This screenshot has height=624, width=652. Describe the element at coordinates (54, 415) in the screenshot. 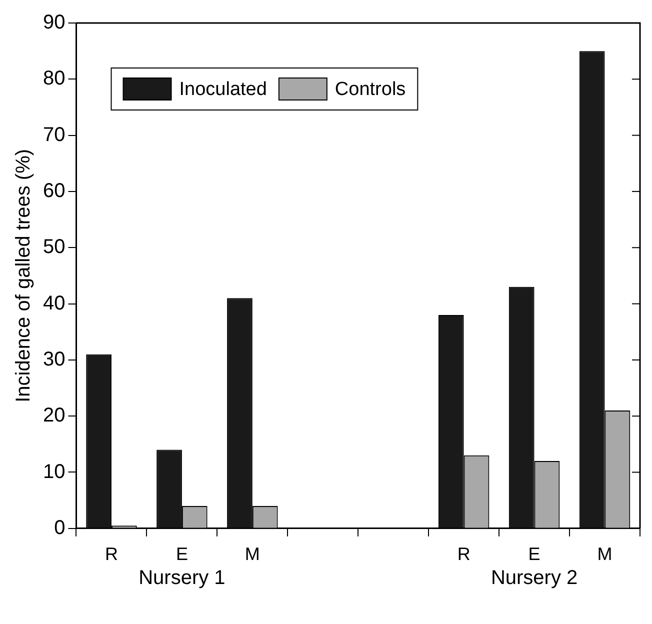

I see `y-tick-label: 20` at that location.